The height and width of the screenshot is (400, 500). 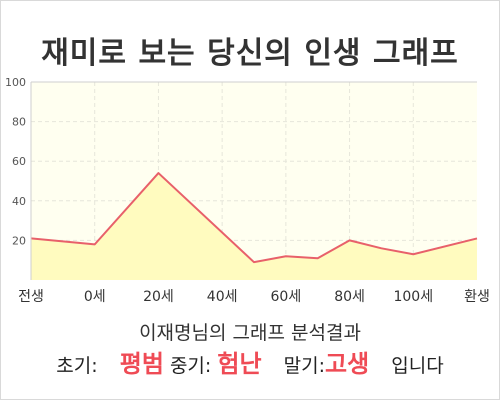 I want to click on x-tick-label: 20세, so click(x=158, y=297).